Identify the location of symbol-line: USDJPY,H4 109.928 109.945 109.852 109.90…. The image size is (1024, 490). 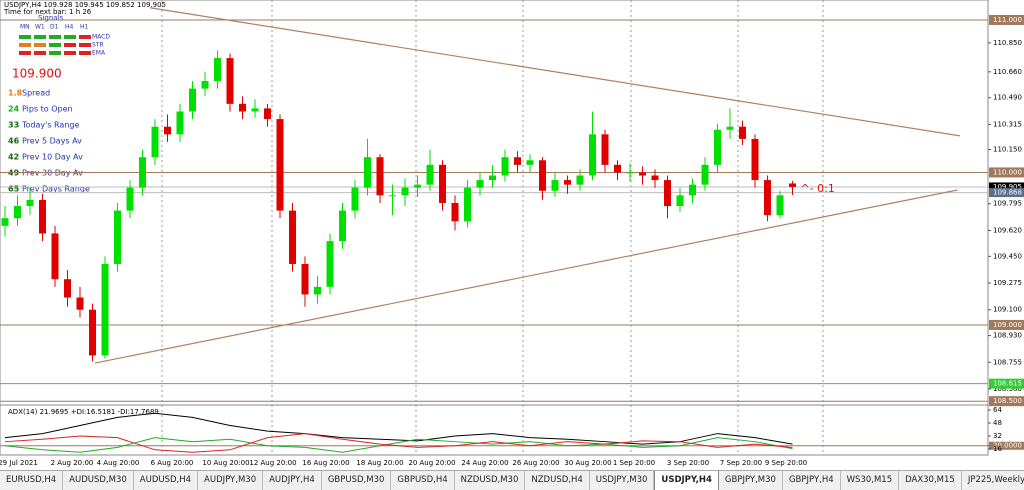
(85, 5).